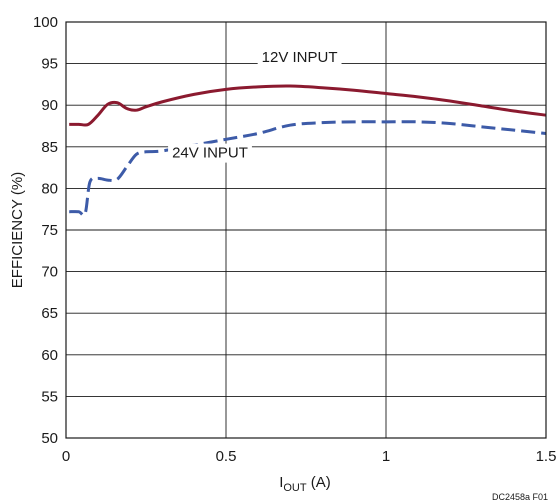 Image resolution: width=558 pixels, height=504 pixels. Describe the element at coordinates (49, 313) in the screenshot. I see `y-tick-label: 65` at that location.